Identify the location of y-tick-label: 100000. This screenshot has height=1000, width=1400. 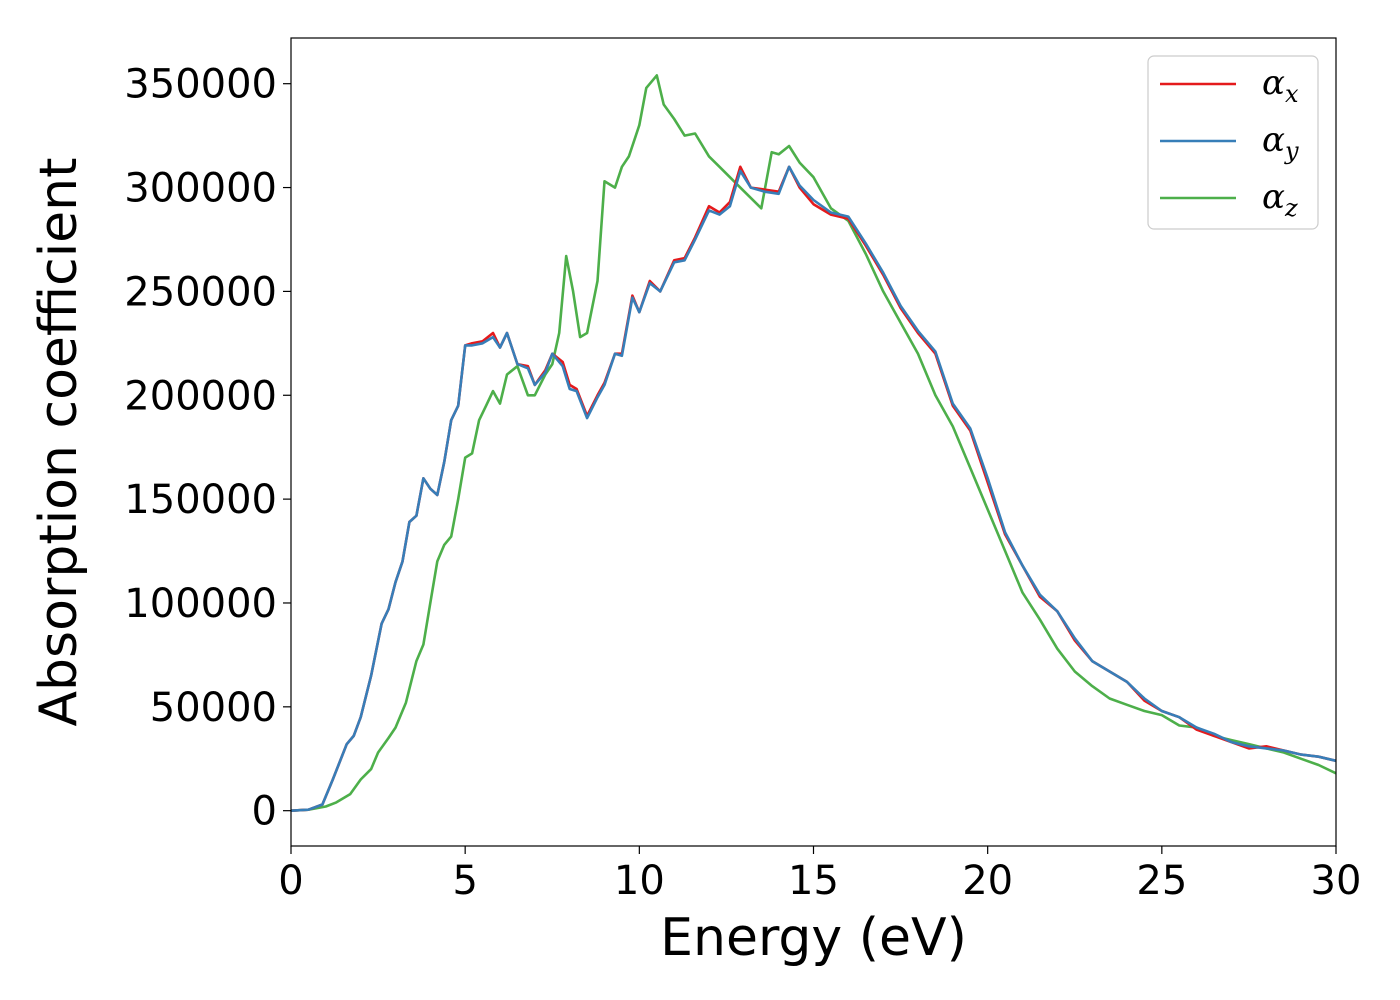
(200, 604).